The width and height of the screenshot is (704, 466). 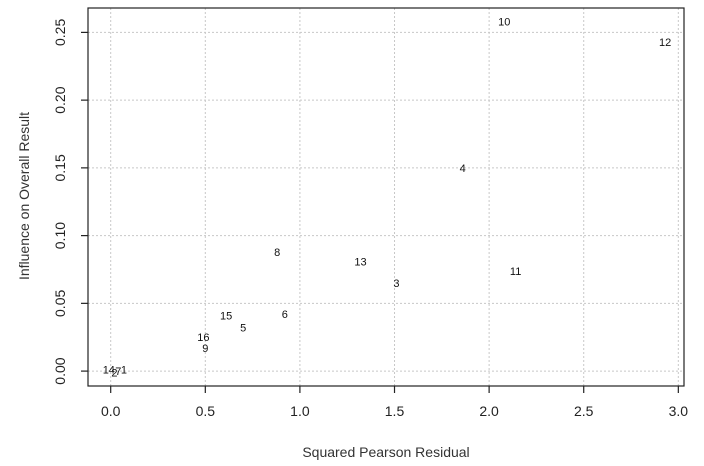 I want to click on x-tick-label: 0.0, so click(x=111, y=411).